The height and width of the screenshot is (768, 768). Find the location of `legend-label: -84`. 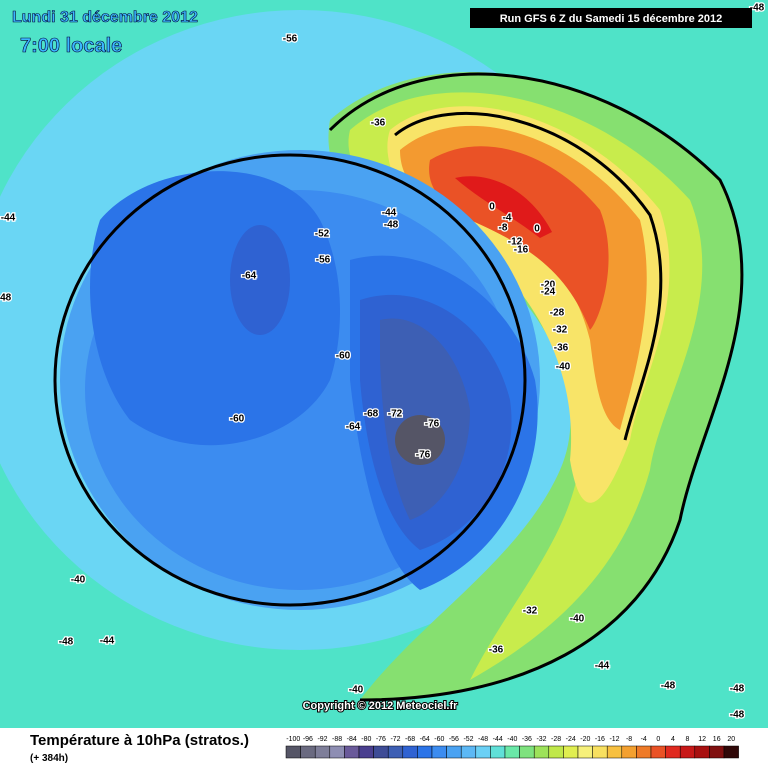

legend-label: -84 is located at coordinates (352, 739).